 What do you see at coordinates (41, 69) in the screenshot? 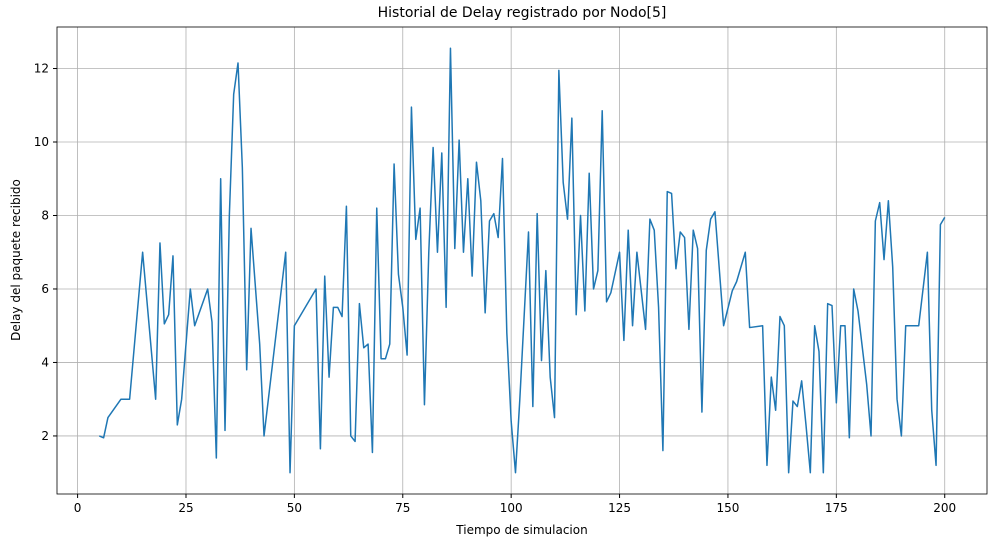
I see `y-tick-label: 12` at bounding box center [41, 69].